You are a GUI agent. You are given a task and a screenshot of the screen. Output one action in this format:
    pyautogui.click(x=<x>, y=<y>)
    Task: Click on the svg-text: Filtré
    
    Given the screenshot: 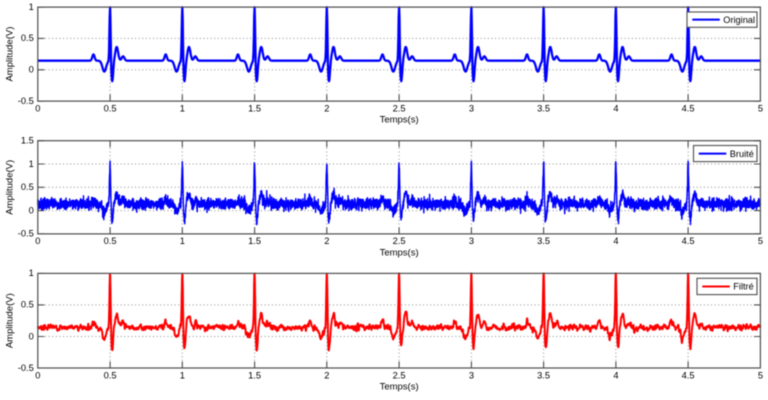 What is the action you would take?
    pyautogui.click(x=743, y=287)
    